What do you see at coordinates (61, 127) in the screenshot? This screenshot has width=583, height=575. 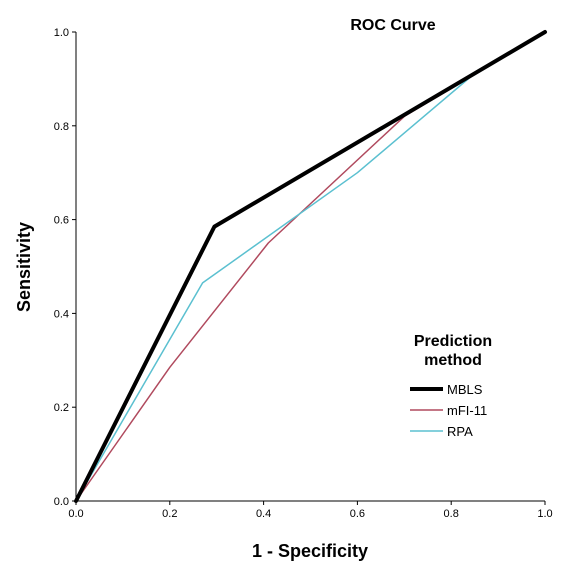 I see `y-tick-label: 0.8` at bounding box center [61, 127].